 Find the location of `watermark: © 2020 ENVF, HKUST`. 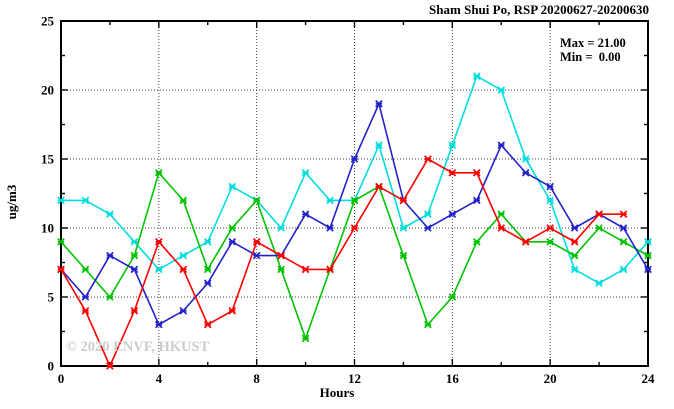

watermark: © 2020 ENVF, HKUST is located at coordinates (138, 347).